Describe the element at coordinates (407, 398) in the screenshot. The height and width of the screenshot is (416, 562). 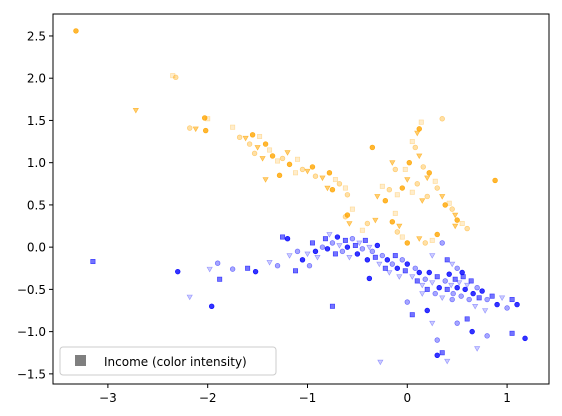
I see `x-tick-label: 0` at that location.